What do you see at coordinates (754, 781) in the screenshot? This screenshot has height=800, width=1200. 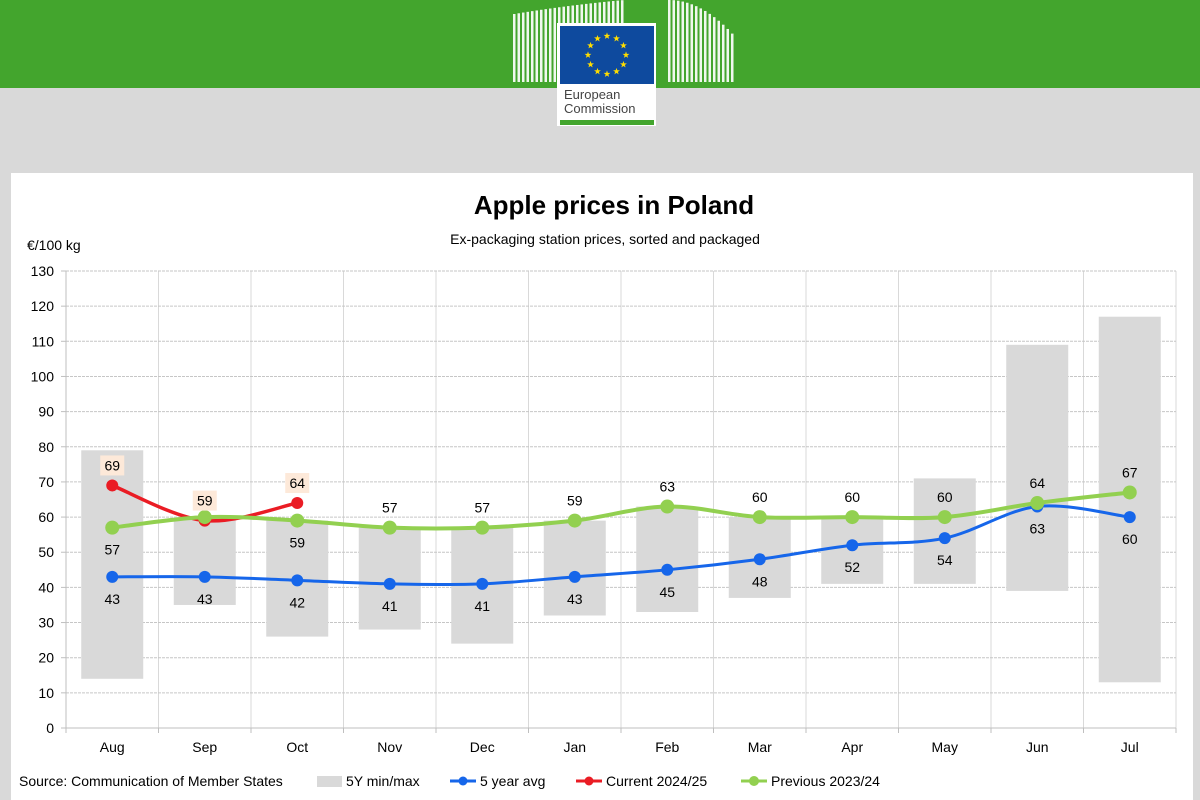 I see `legend-marker-previous` at bounding box center [754, 781].